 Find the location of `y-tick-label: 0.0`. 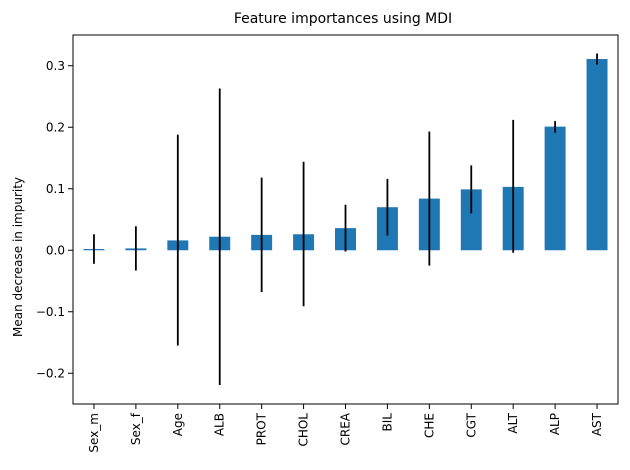

y-tick-label: 0.0 is located at coordinates (55, 251).